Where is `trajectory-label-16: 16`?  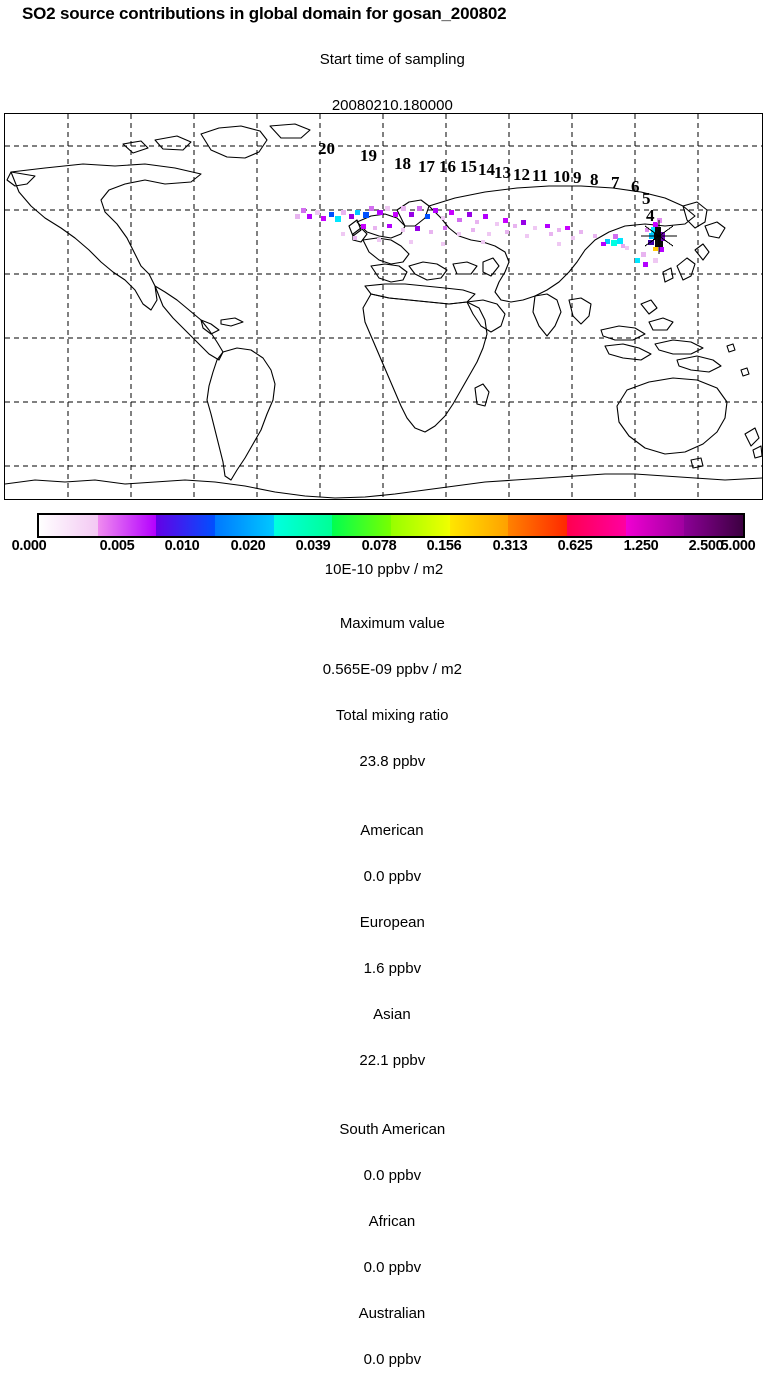 trajectory-label-16: 16 is located at coordinates (447, 166).